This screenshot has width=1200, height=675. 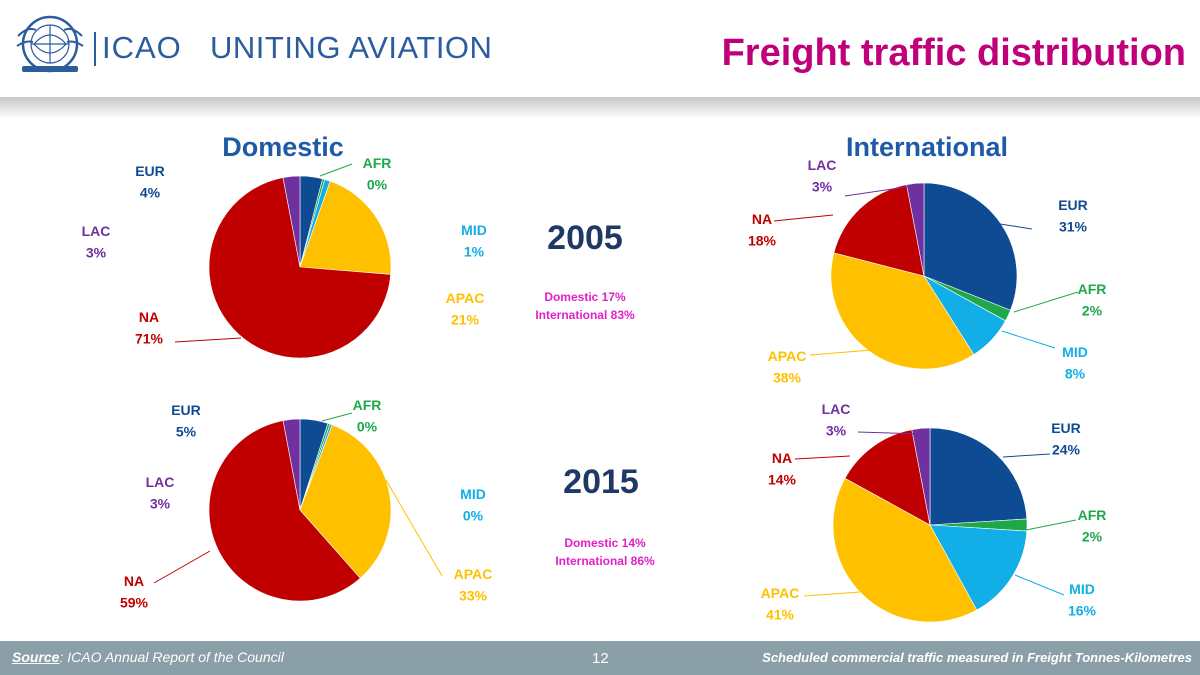 What do you see at coordinates (50, 44) in the screenshot?
I see `icao-emblem-icon` at bounding box center [50, 44].